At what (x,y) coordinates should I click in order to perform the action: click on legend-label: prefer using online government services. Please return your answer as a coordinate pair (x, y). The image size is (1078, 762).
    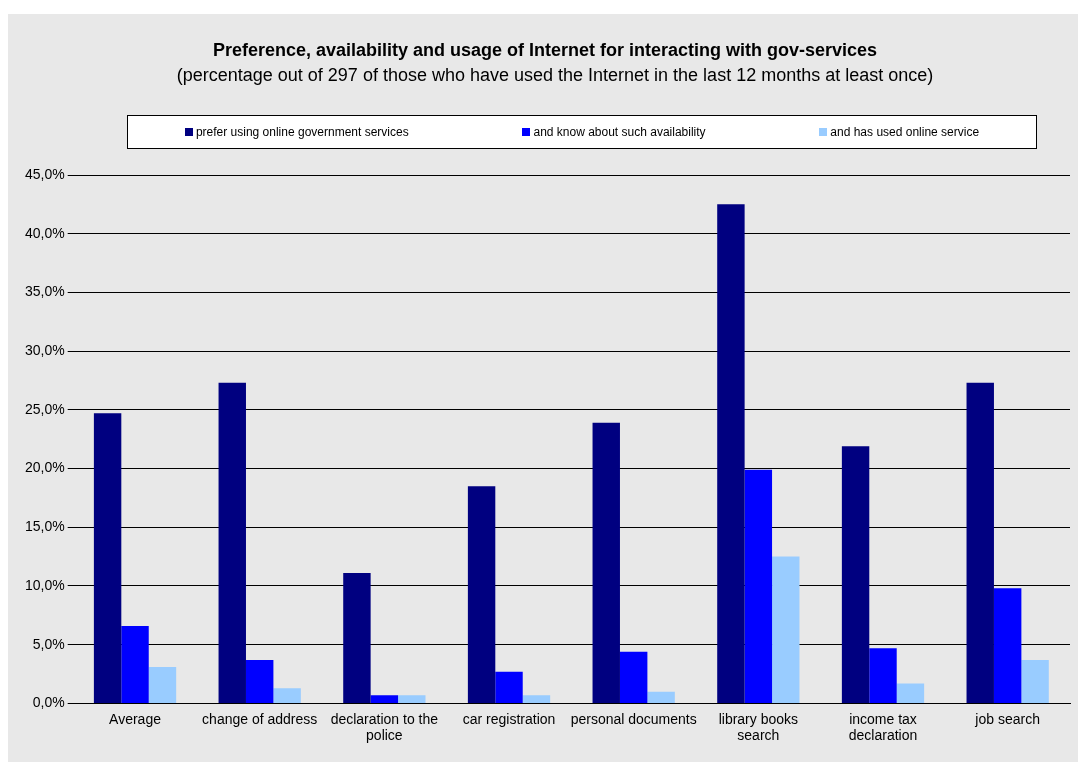
    Looking at the image, I should click on (302, 132).